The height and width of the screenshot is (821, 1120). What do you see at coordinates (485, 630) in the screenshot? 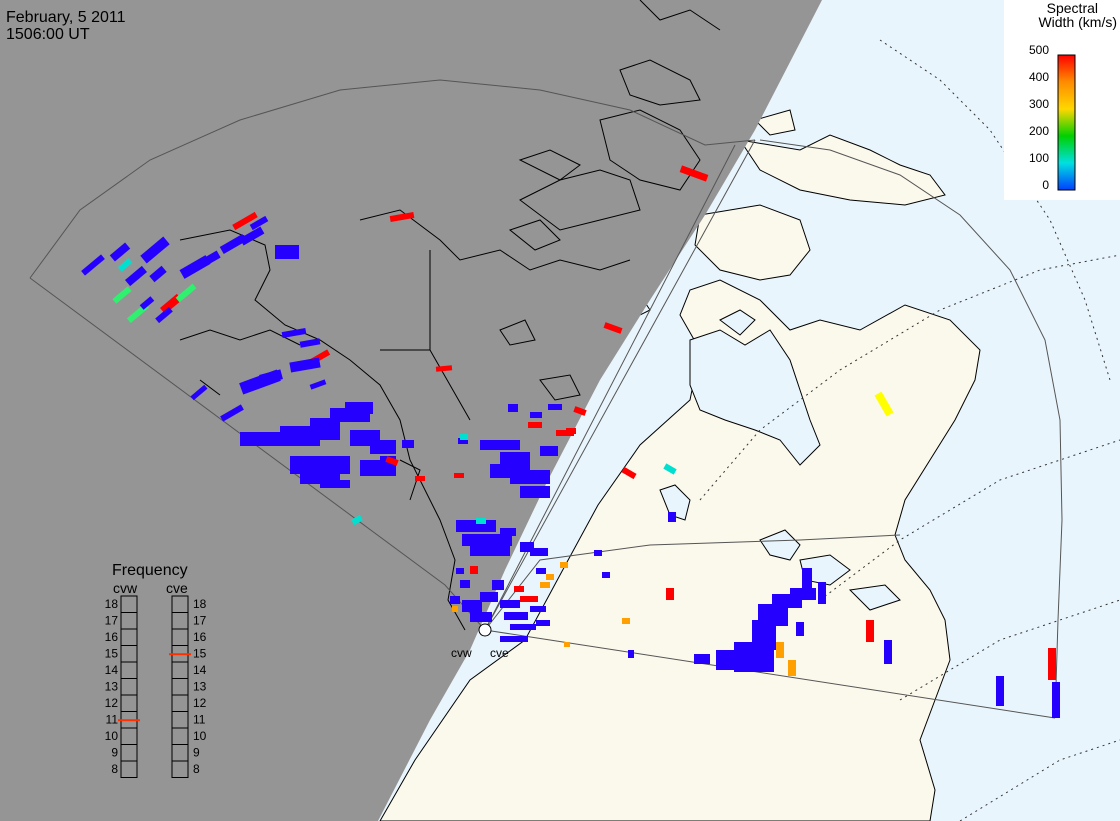
I see `station-marker` at bounding box center [485, 630].